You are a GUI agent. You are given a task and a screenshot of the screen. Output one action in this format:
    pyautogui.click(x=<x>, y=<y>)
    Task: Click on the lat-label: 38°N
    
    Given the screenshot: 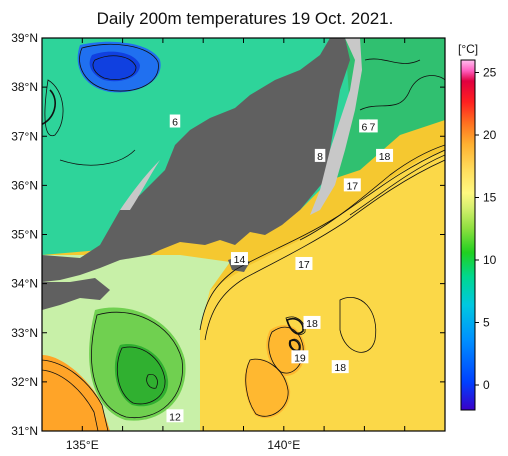 What is the action you would take?
    pyautogui.click(x=24, y=87)
    